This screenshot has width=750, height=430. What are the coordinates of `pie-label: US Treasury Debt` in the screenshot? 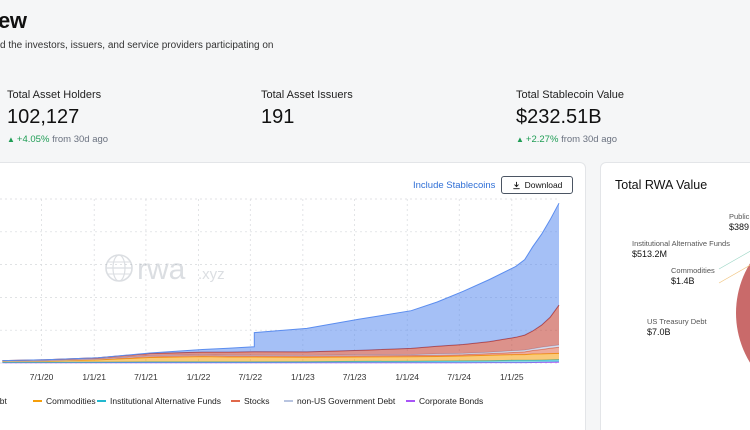 It's located at (677, 321).